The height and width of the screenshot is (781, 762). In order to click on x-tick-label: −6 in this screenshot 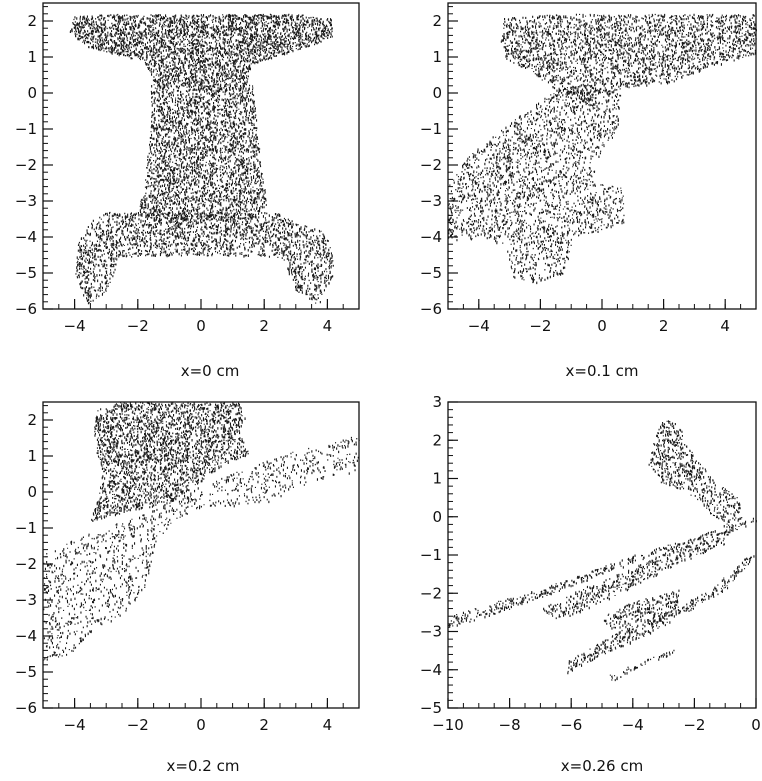, I will do `click(571, 725)`.